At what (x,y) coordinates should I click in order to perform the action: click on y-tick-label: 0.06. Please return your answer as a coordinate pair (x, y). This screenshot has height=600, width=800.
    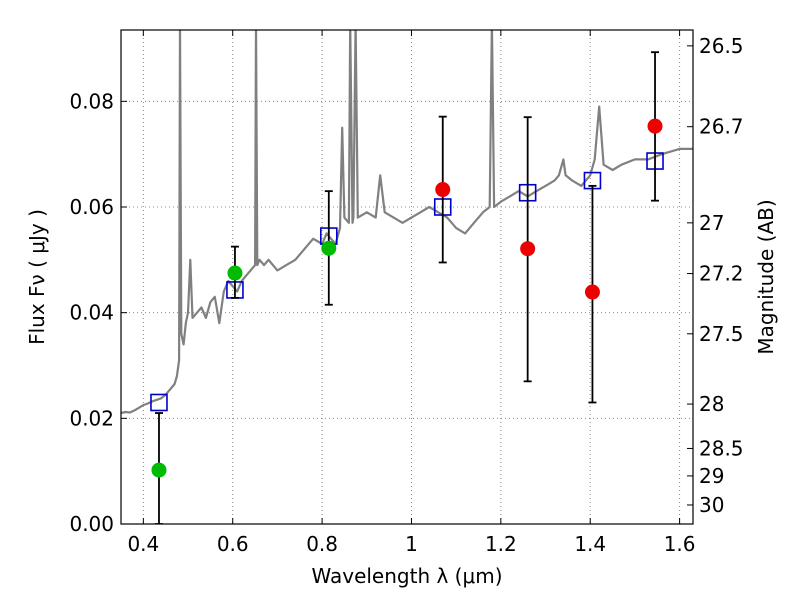
    Looking at the image, I should click on (91, 207).